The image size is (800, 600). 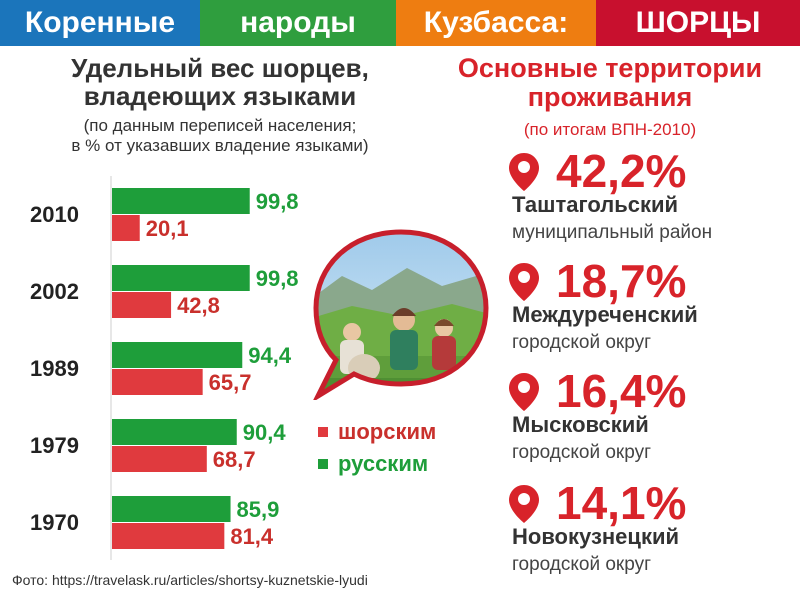 What do you see at coordinates (612, 232) in the screenshot?
I see `territory-type: муниципальный район` at bounding box center [612, 232].